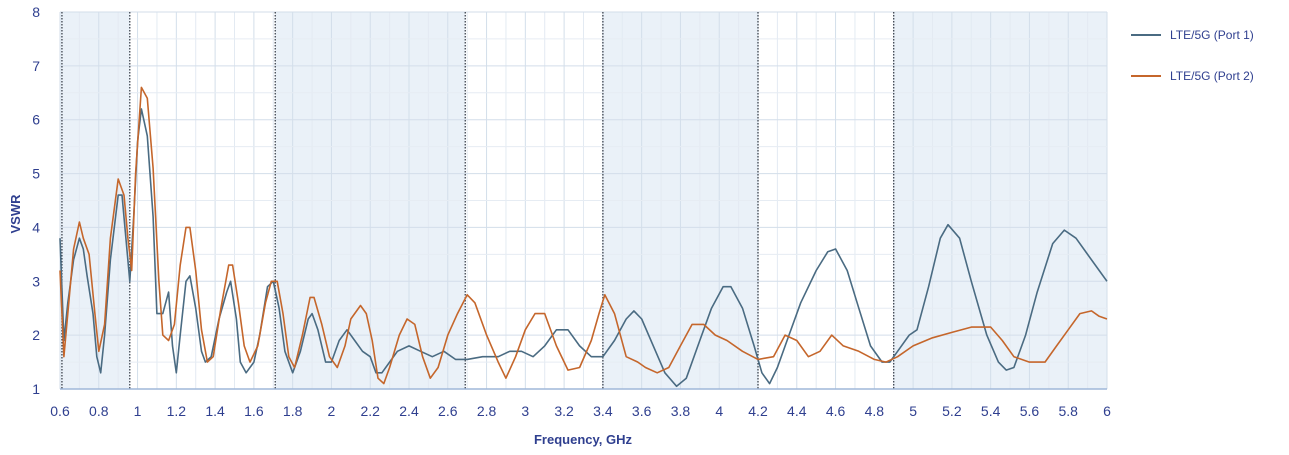 The height and width of the screenshot is (455, 1289). I want to click on x-tick-label: 3.4, so click(603, 411).